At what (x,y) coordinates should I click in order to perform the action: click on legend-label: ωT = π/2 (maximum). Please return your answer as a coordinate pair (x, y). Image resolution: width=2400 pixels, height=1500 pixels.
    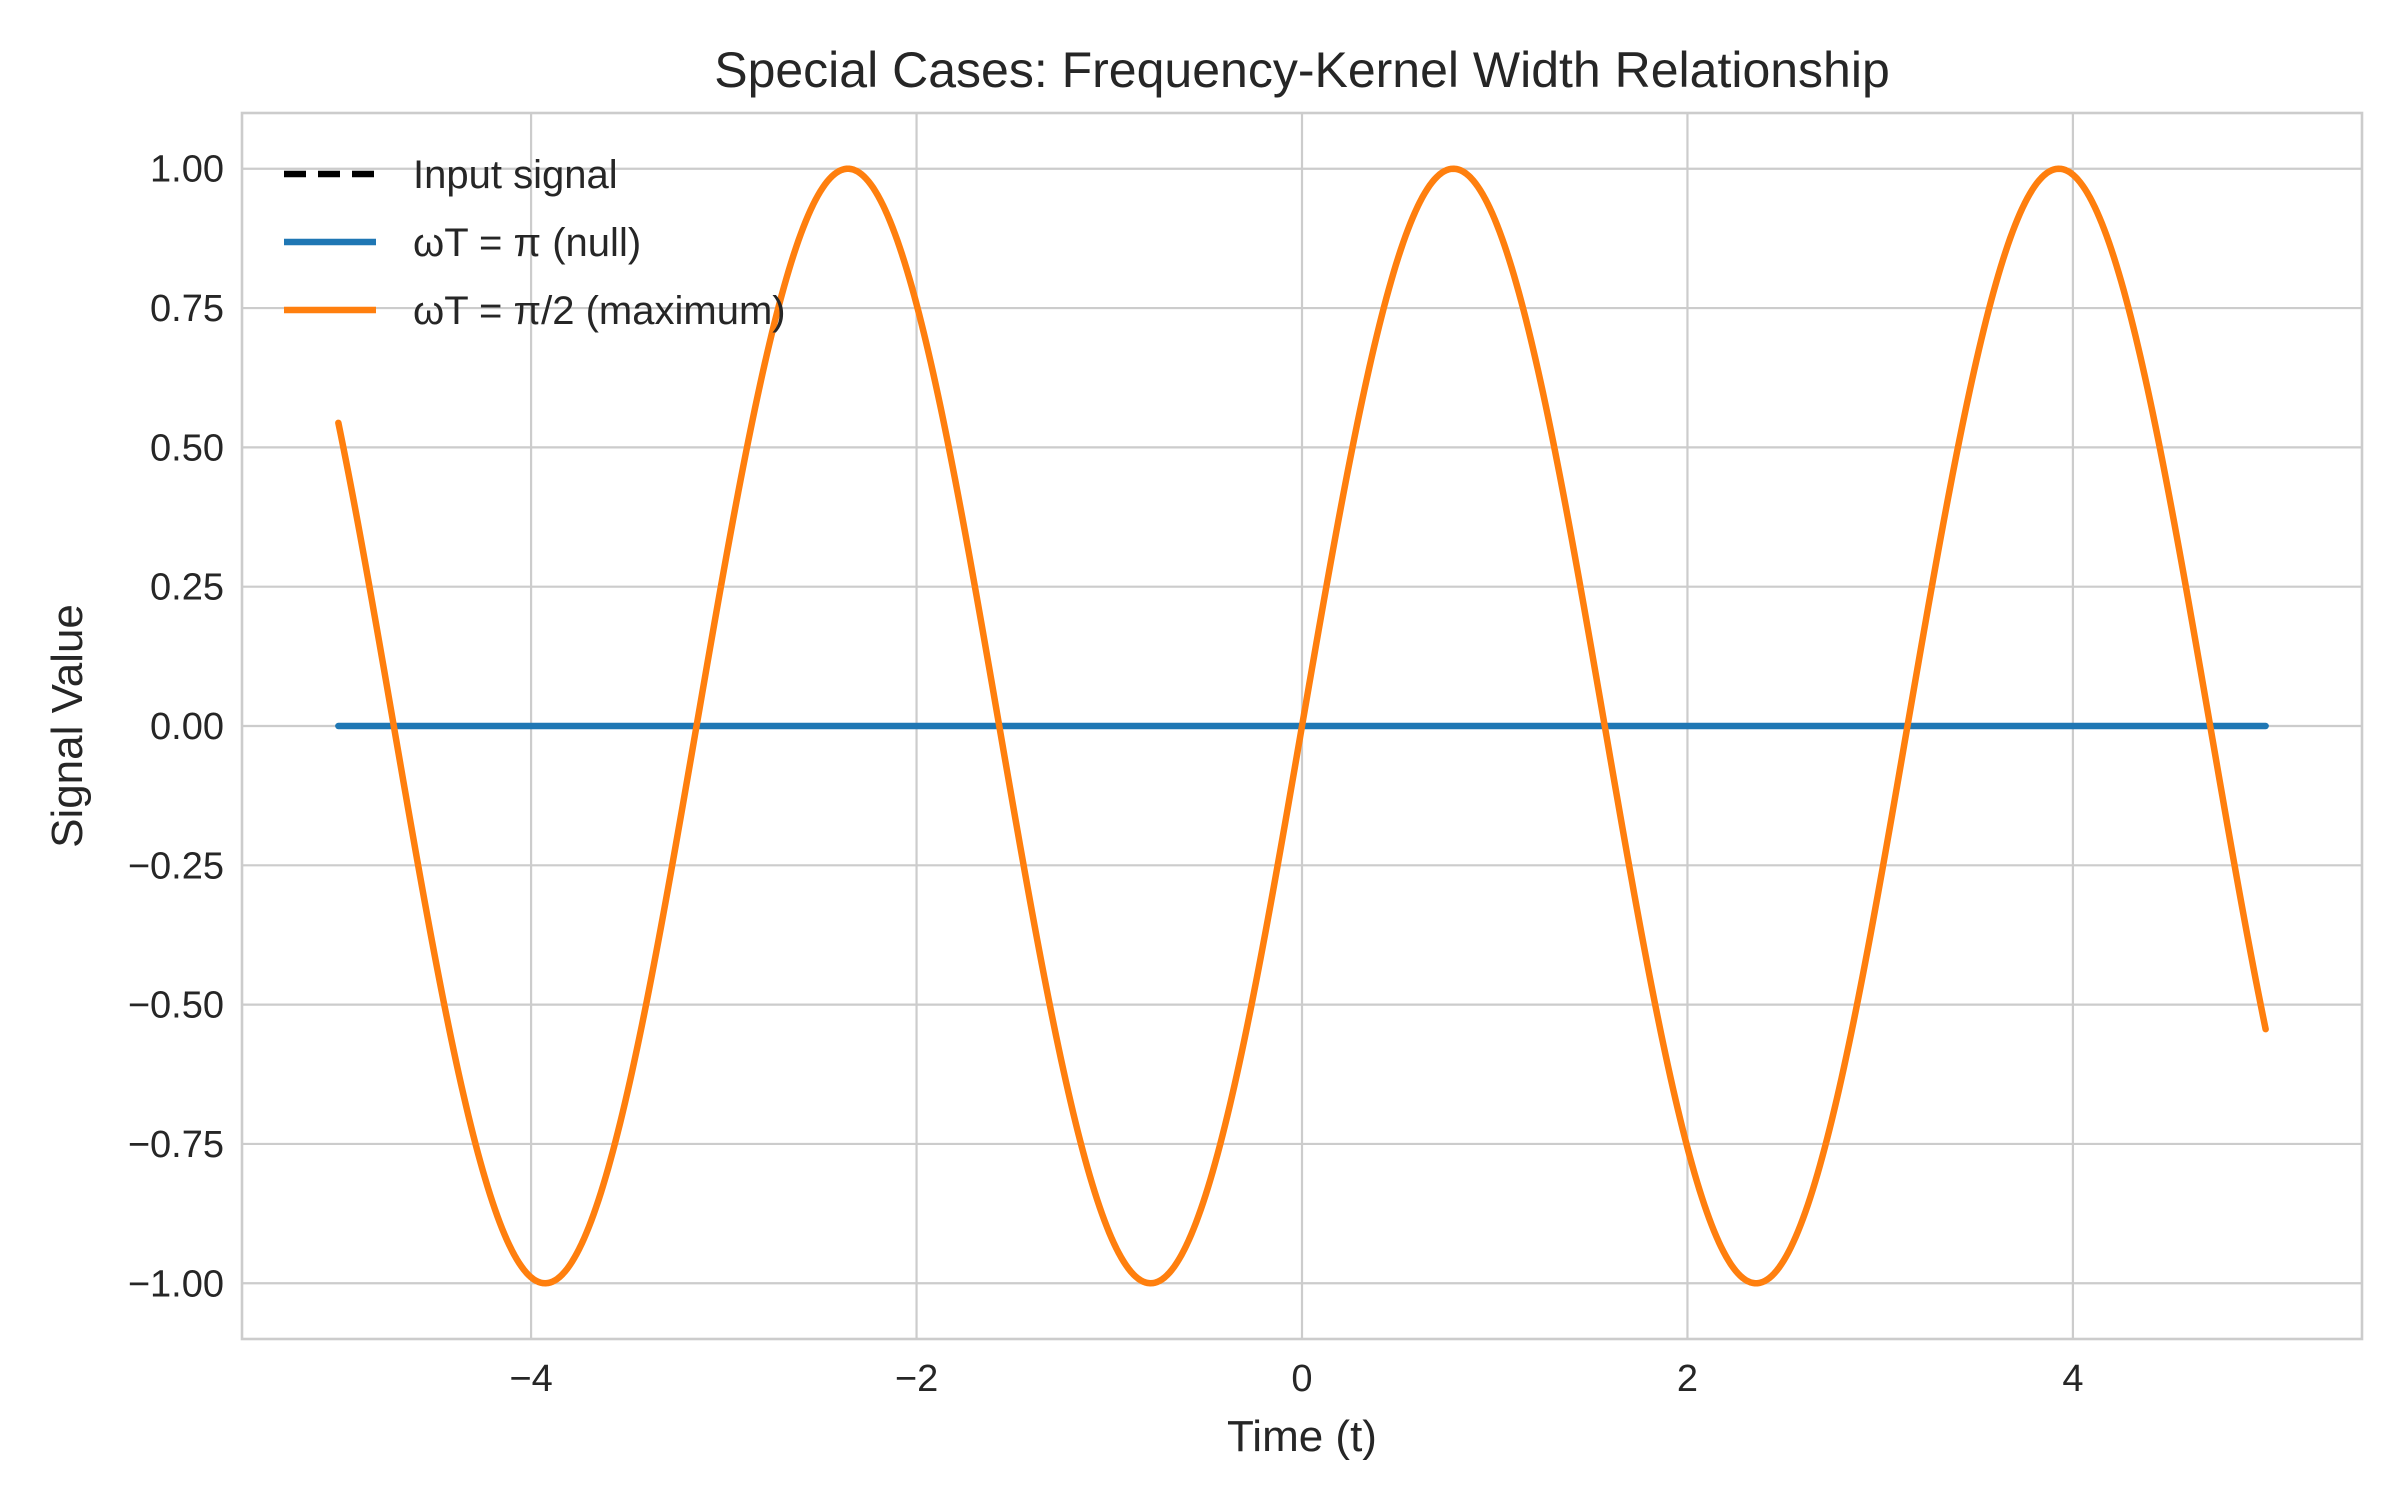
    Looking at the image, I should click on (599, 311).